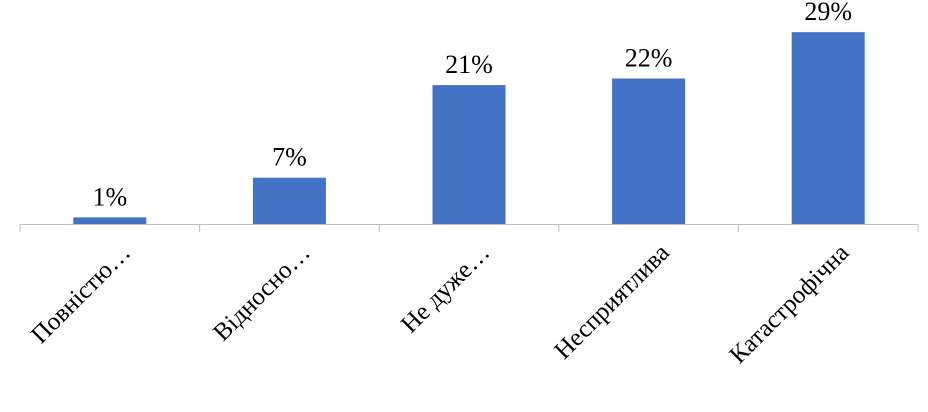 The image size is (928, 412). What do you see at coordinates (469, 64) in the screenshot?
I see `data-label: 21%` at bounding box center [469, 64].